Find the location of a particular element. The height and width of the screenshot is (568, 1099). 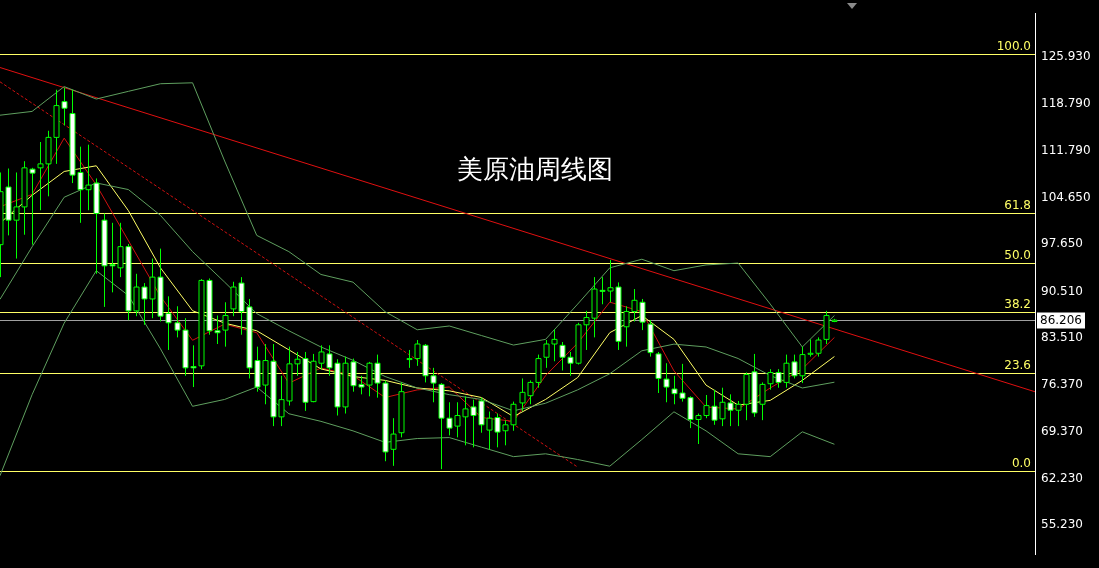

annotation: 100.0 is located at coordinates (1013, 46).